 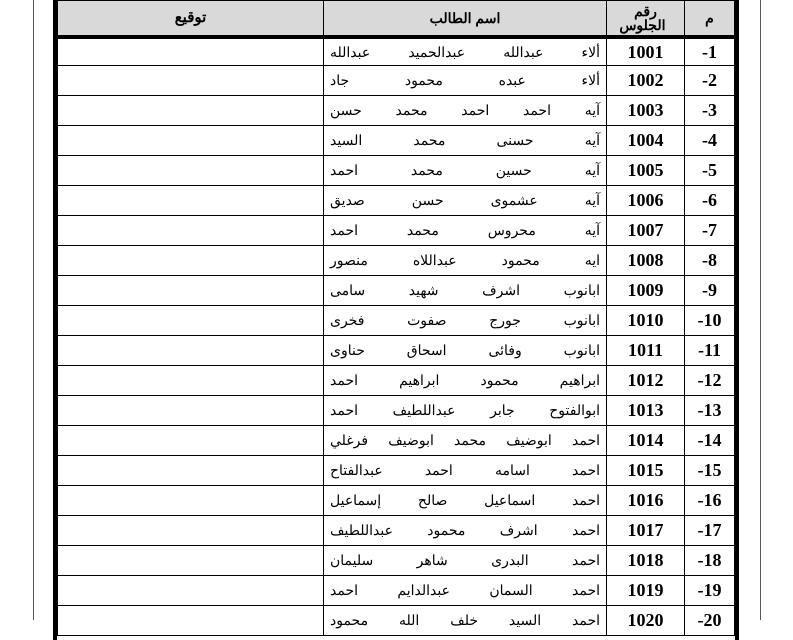 I want to click on table-row: -5 1005 آيه حسين محمد احمد, so click(x=396, y=170).